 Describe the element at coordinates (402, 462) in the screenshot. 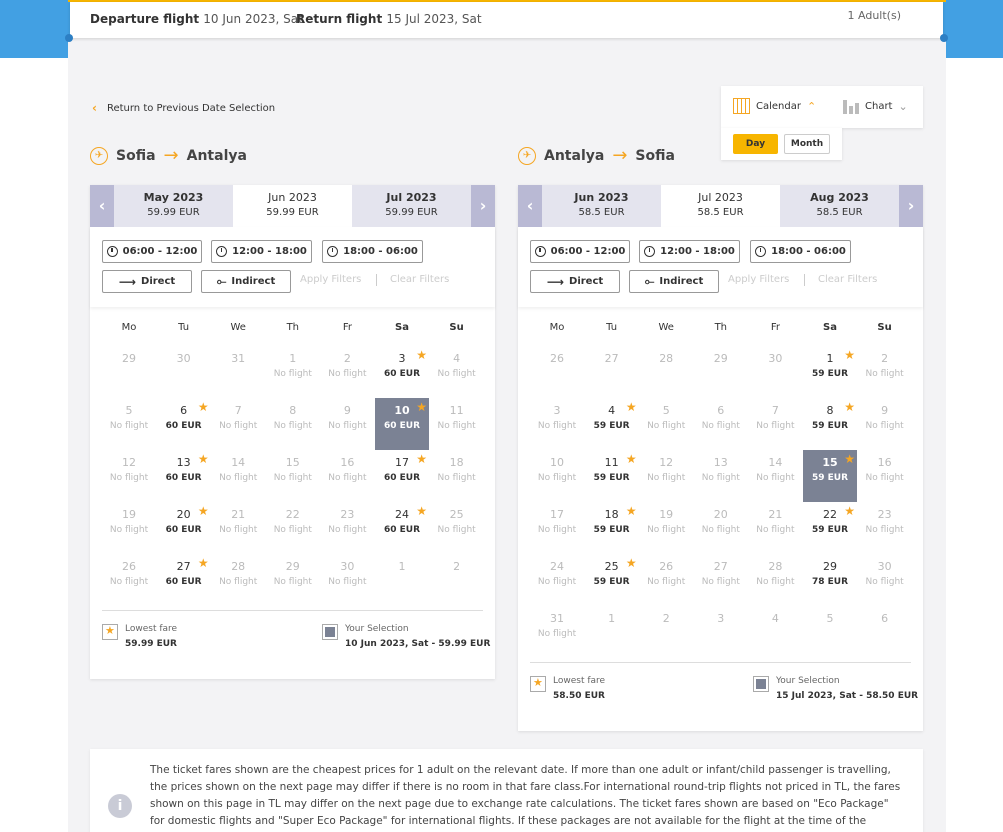

I see `day-number: 17` at that location.